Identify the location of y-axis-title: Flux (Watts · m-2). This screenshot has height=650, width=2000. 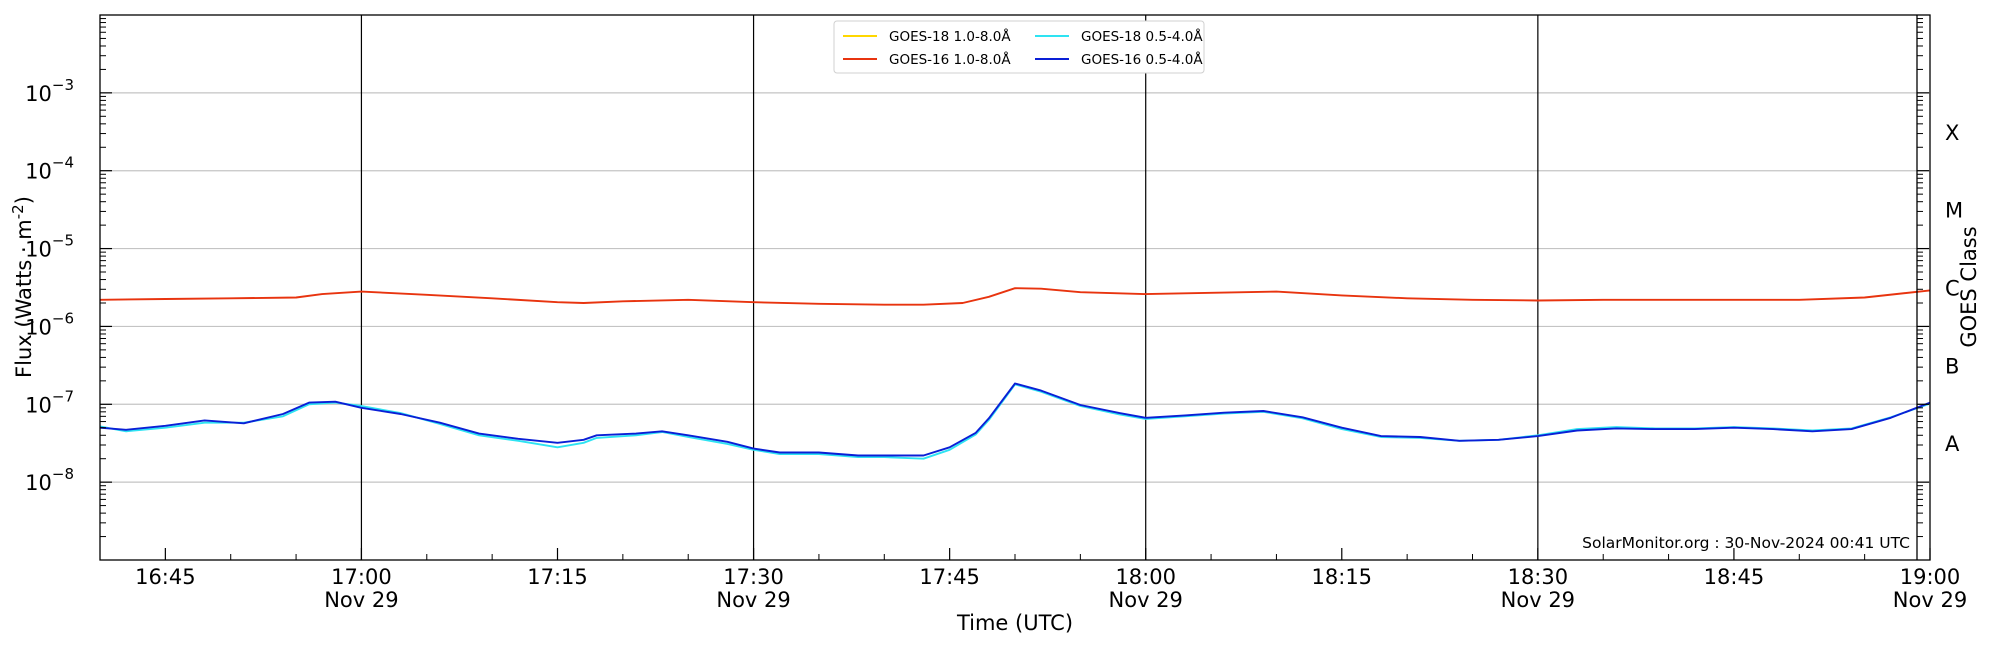
(22, 287).